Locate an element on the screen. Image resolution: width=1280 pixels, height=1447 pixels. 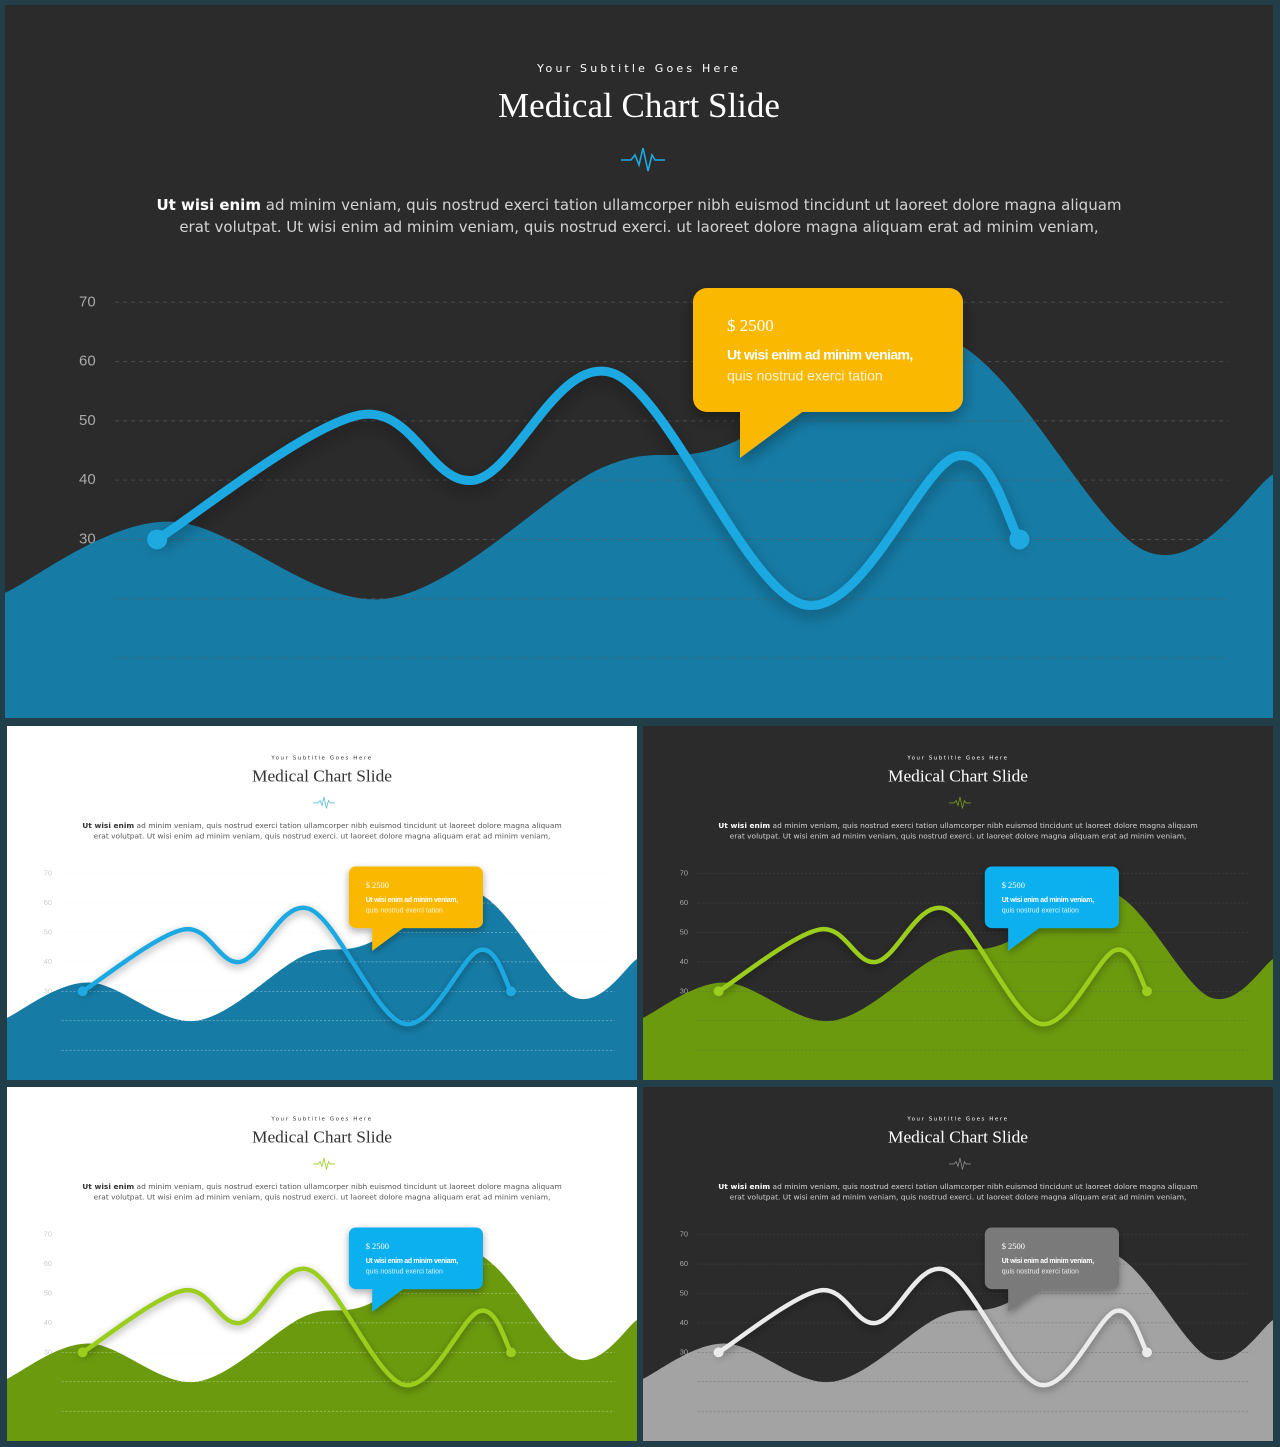
callout is located at coordinates (828, 373).